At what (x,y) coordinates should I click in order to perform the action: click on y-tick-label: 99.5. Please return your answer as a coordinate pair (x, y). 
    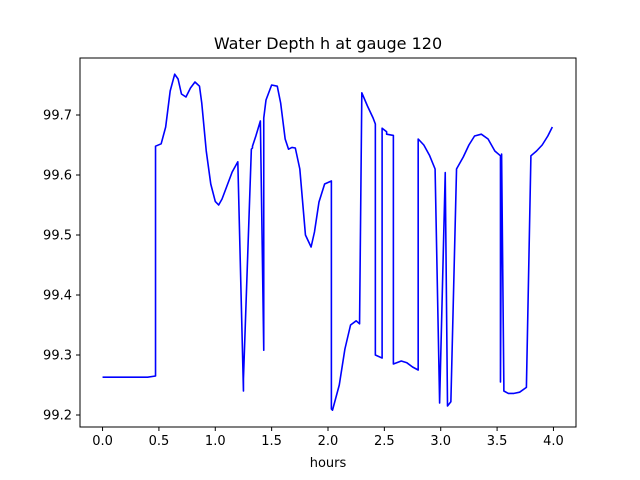
    Looking at the image, I should click on (57, 236).